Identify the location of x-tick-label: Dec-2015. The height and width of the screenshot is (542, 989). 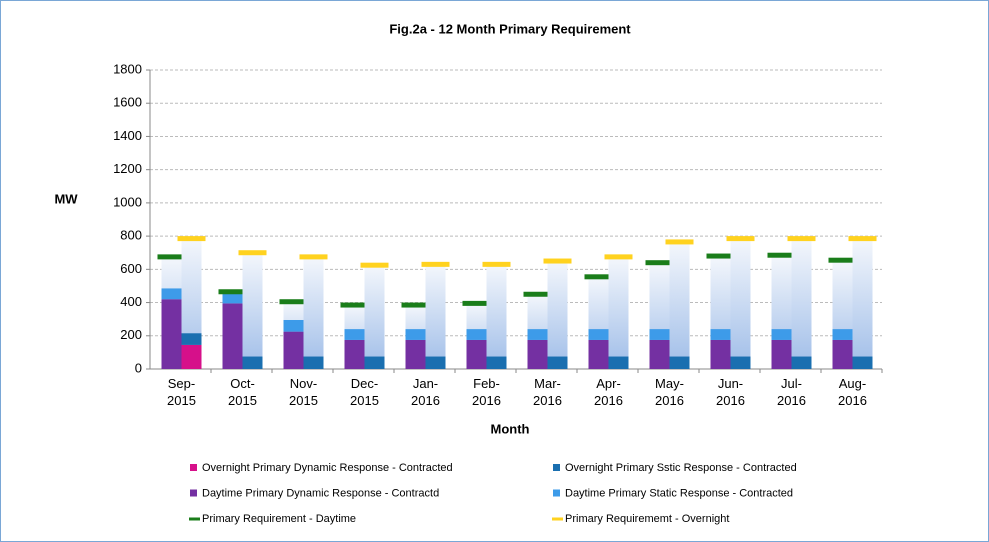
(364, 392).